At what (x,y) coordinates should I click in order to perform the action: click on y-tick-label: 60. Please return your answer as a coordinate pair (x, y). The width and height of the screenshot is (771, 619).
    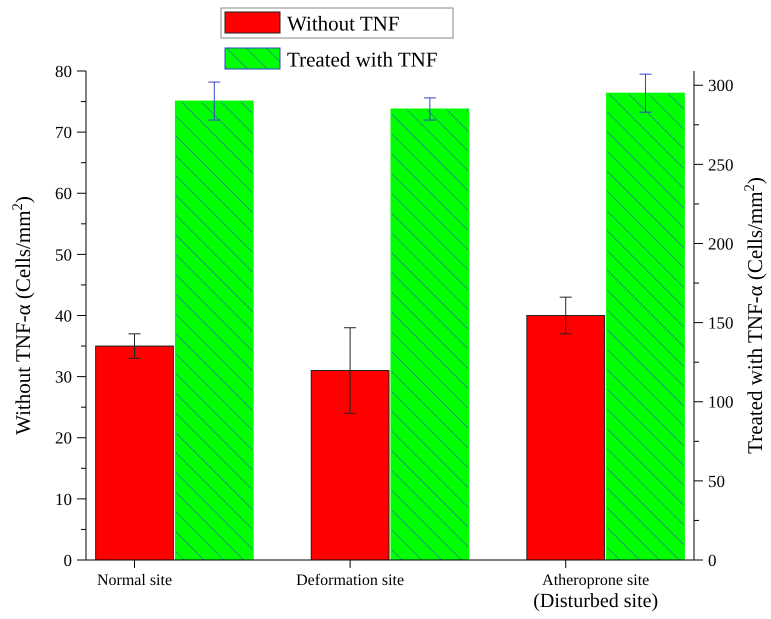
    Looking at the image, I should click on (63, 194).